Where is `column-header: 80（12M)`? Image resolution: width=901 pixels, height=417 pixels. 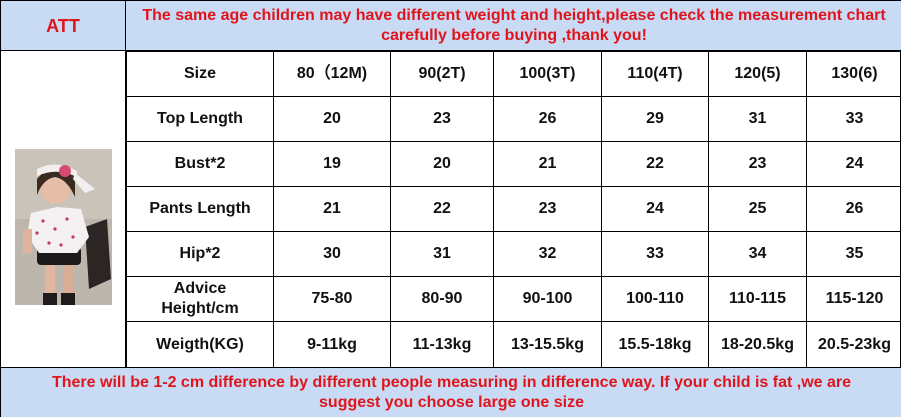
column-header: 80（12M) is located at coordinates (332, 74).